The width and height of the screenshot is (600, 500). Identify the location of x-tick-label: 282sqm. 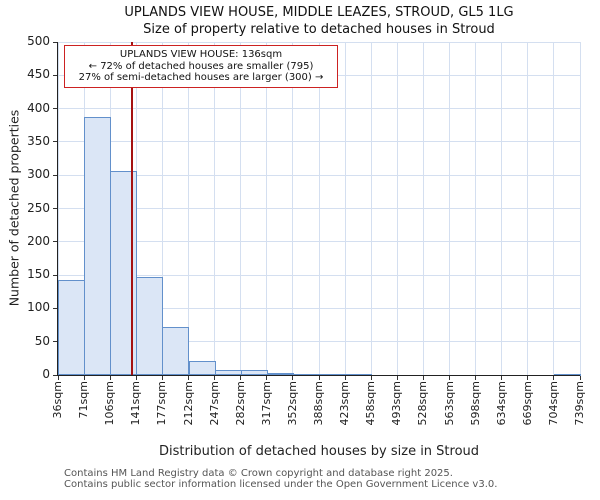
(240, 403).